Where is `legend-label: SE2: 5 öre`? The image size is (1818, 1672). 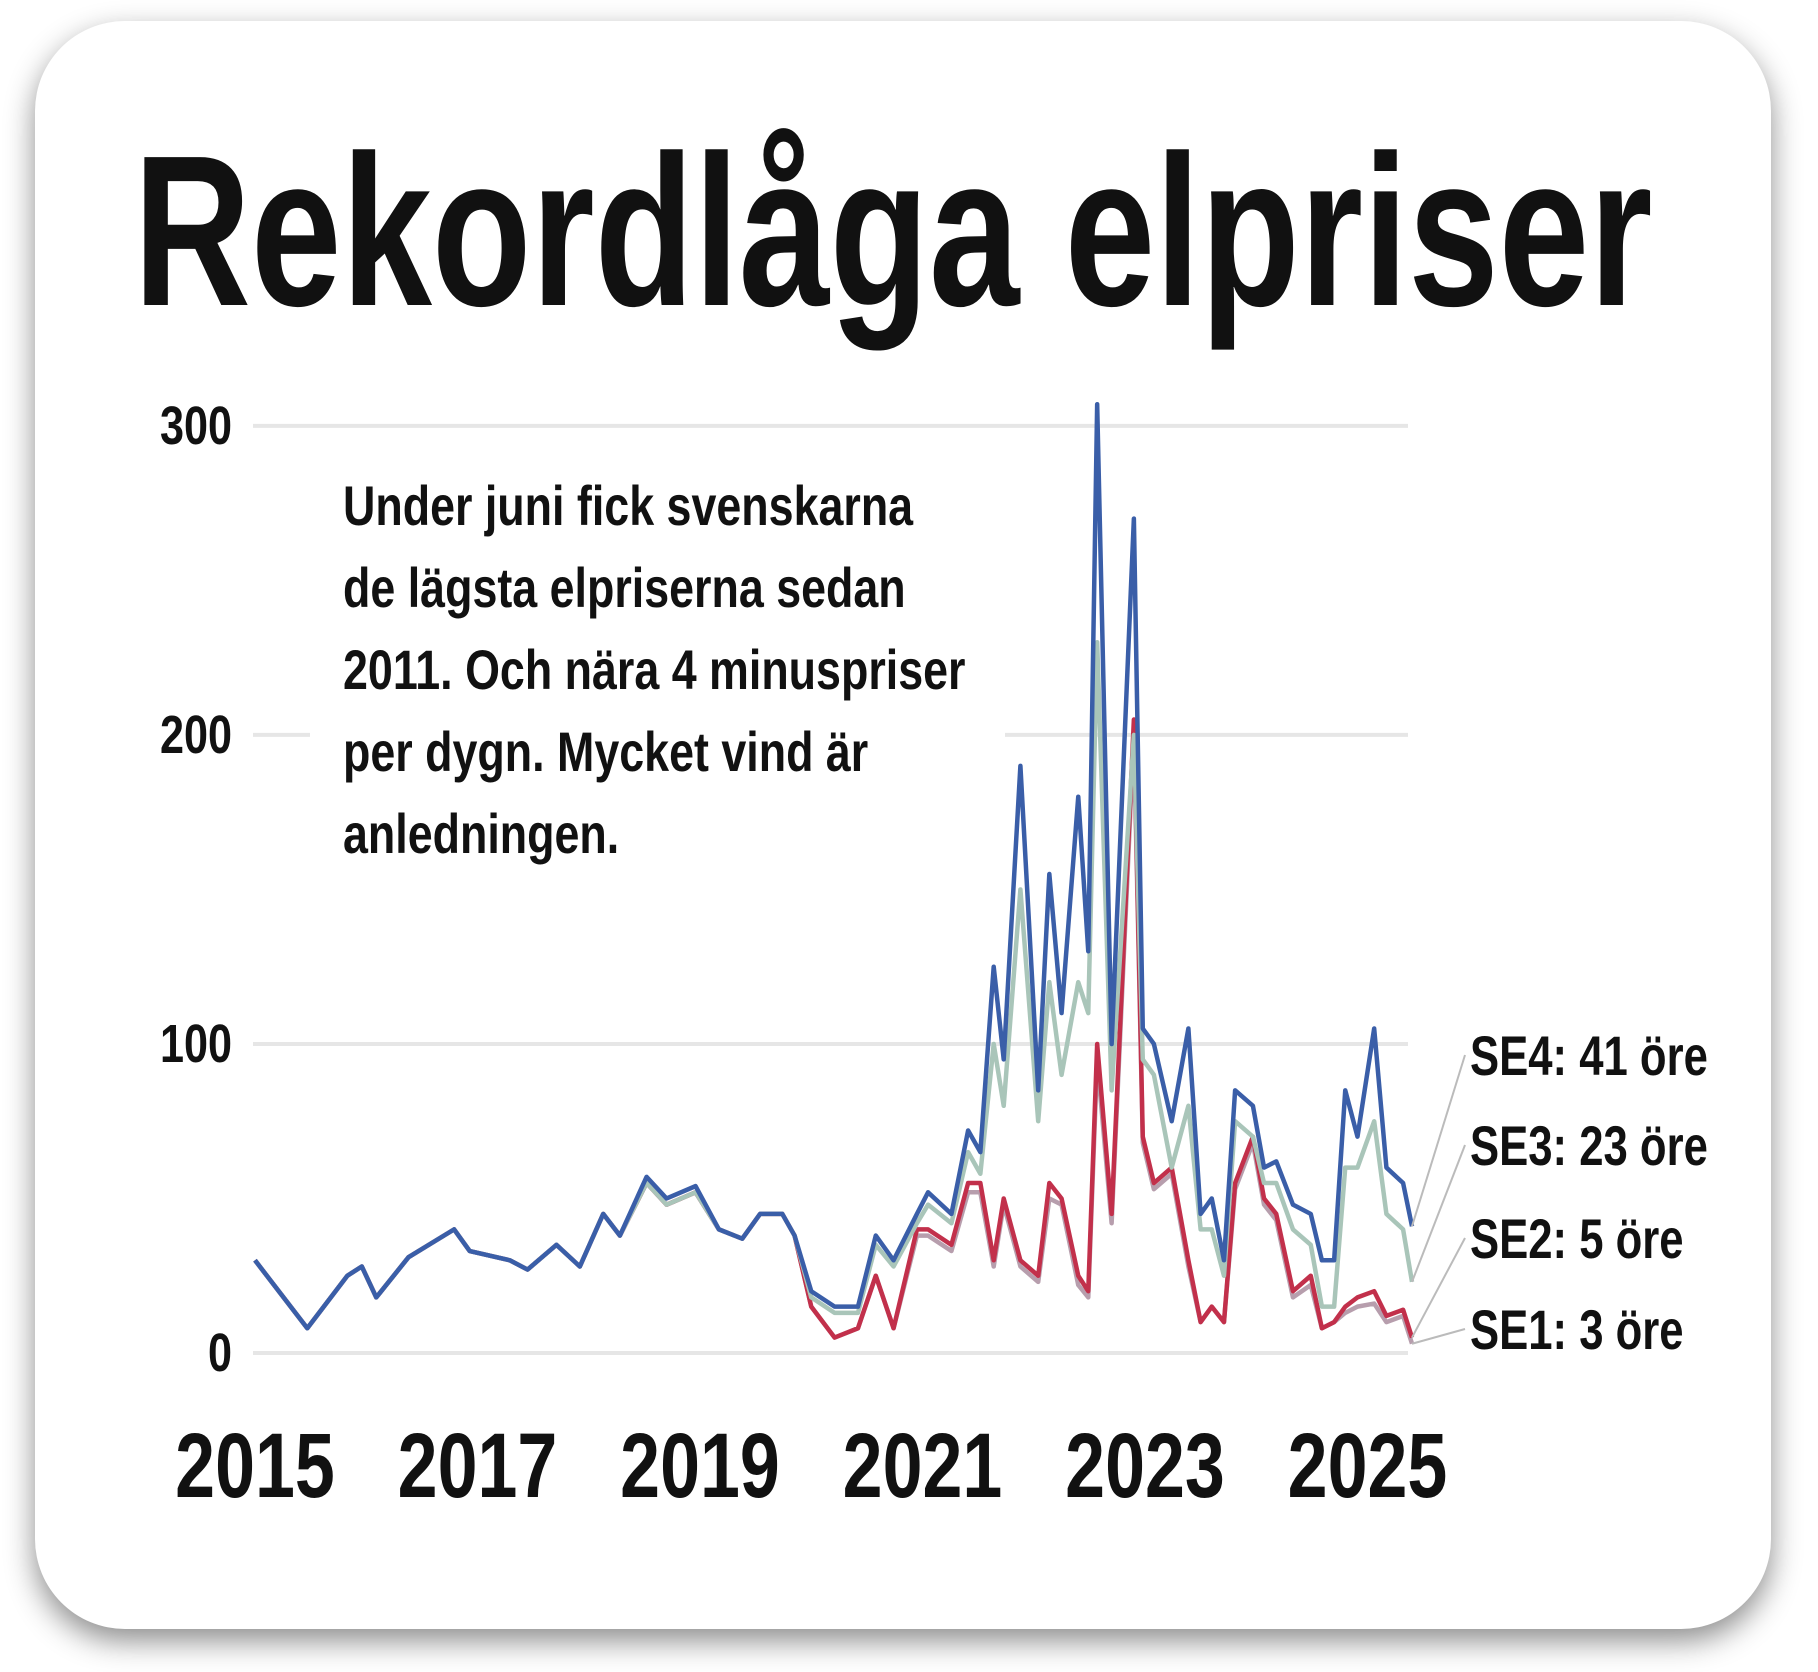
legend-label: SE2: 5 öre is located at coordinates (1577, 1239).